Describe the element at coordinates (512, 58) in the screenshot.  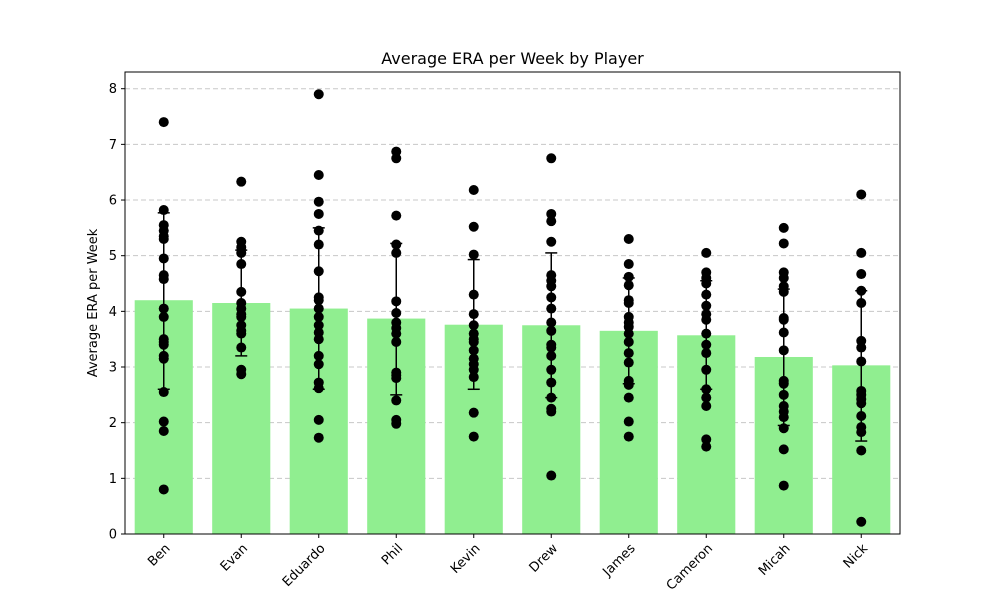
I see `chart-title: Average ERA per Week by Player` at that location.